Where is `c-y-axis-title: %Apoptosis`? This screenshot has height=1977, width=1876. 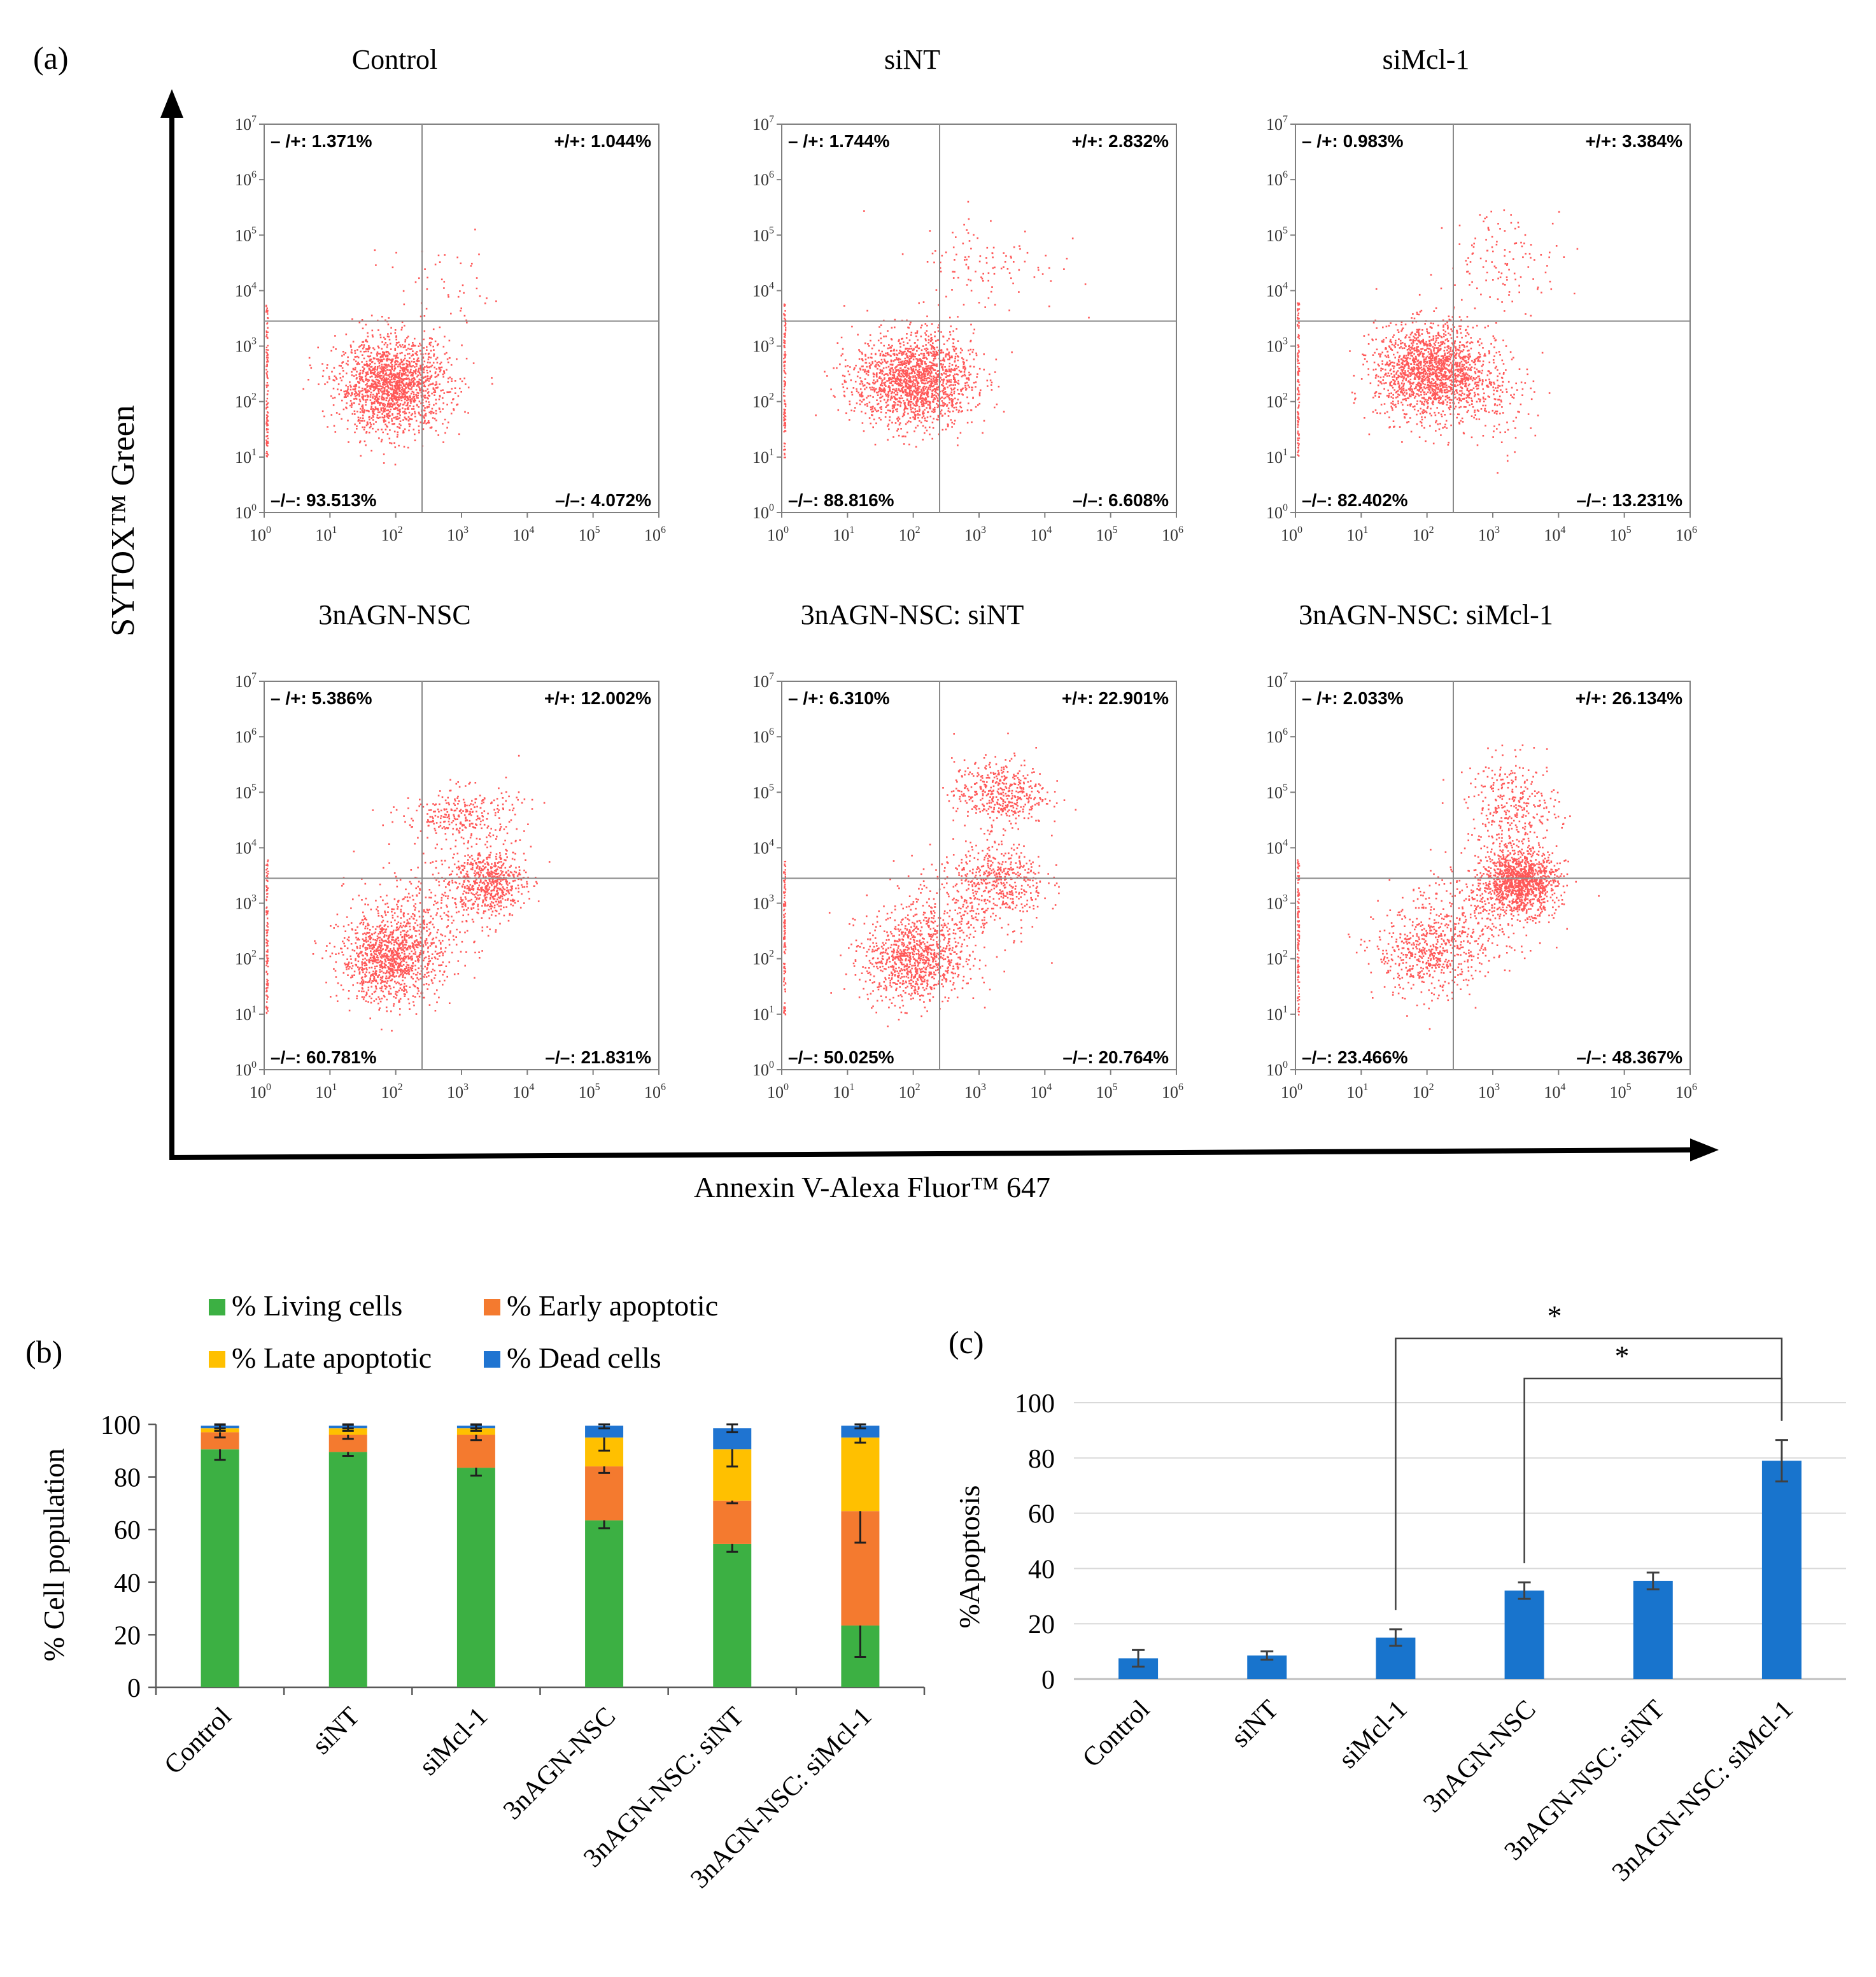 c-y-axis-title: %Apoptosis is located at coordinates (969, 1557).